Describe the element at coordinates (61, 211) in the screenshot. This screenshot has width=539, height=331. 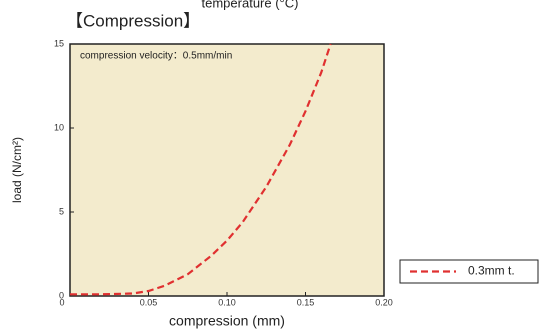
I see `y-tick-label: 5` at that location.